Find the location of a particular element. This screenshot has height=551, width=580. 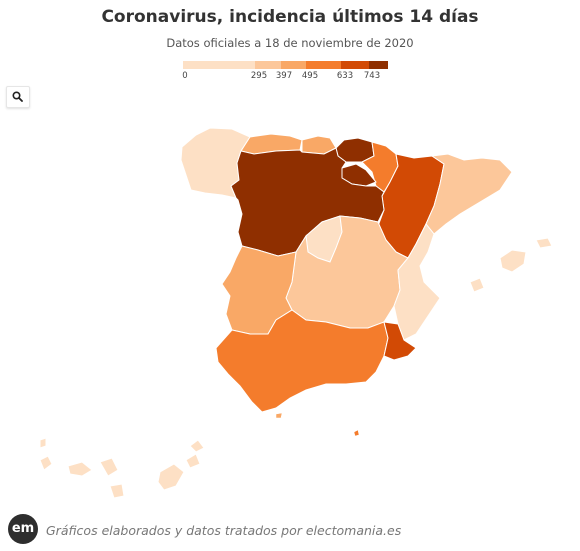

legend-tick-2: 397 is located at coordinates (284, 76).